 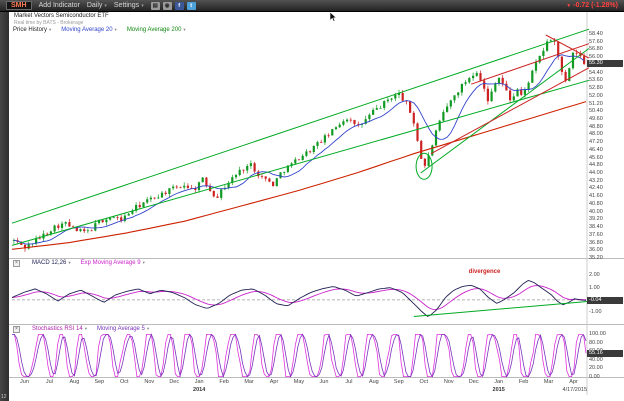 What do you see at coordinates (49, 382) in the screenshot?
I see `month-label: Jul` at bounding box center [49, 382].